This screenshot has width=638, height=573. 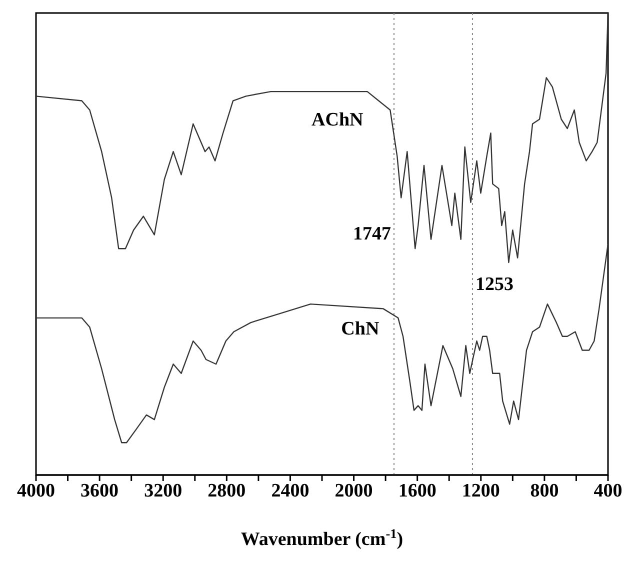 I want to click on series-label: AChN, so click(x=338, y=120).